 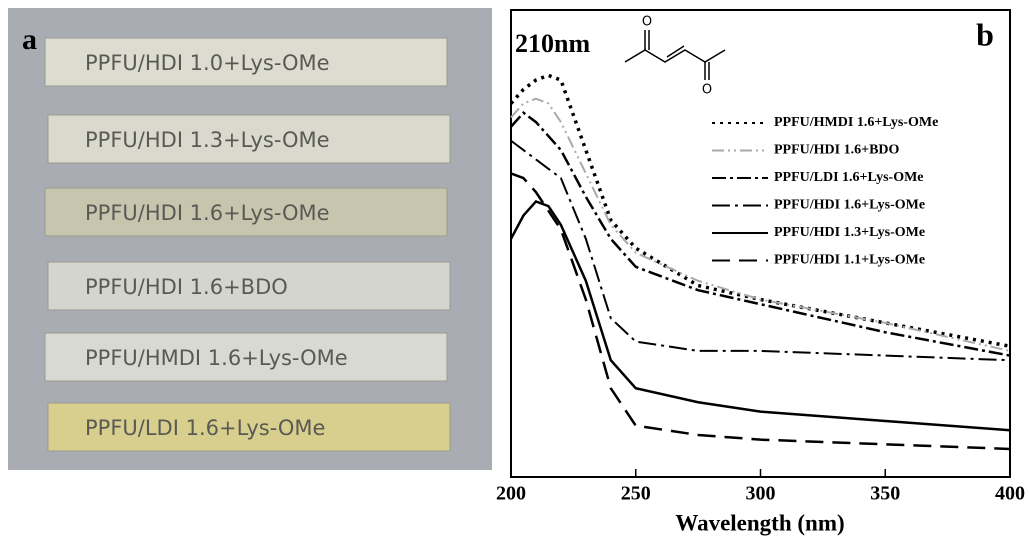 What do you see at coordinates (186, 287) in the screenshot?
I see `strip-label: PPFU/HDI 1.6+BDO` at bounding box center [186, 287].